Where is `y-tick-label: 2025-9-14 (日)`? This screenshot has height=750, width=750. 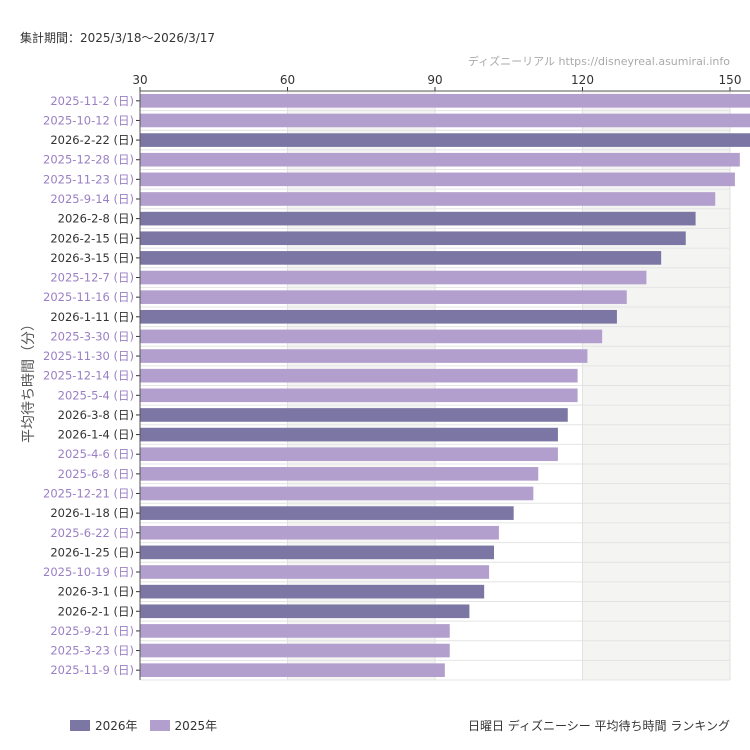
y-tick-label: 2025-9-14 (日) is located at coordinates (92, 199).